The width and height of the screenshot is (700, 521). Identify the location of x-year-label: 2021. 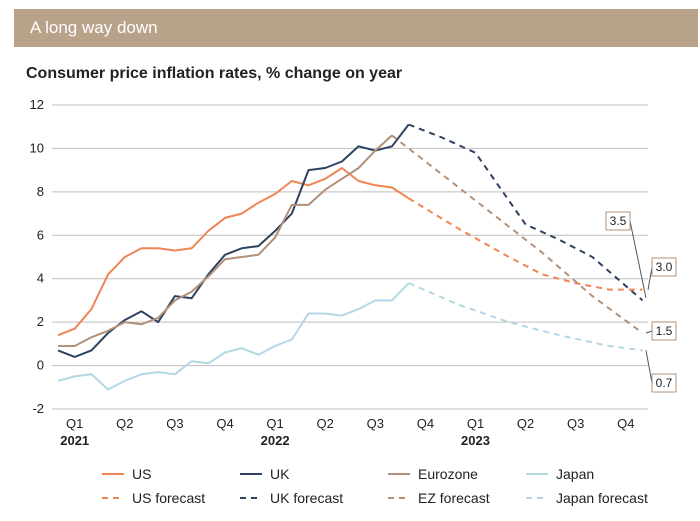
(74, 440).